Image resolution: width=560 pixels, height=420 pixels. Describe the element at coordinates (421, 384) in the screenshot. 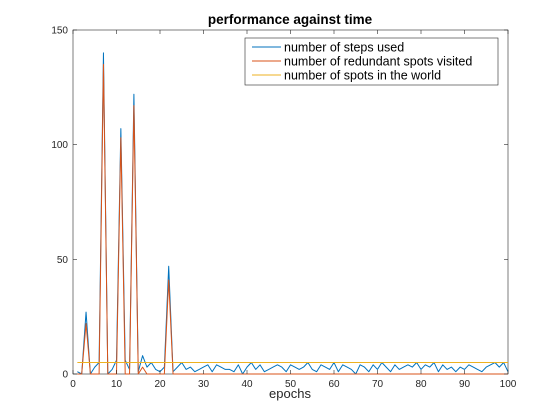

I see `x-tick-label: 80` at that location.